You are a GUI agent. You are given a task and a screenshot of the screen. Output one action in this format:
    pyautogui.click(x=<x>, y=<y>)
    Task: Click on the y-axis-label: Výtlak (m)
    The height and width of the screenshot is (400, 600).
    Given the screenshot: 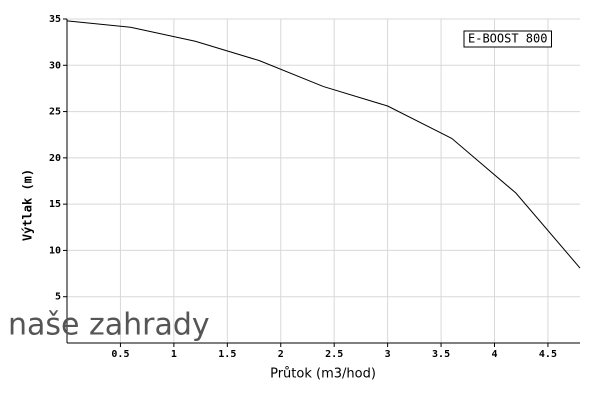 What is the action you would take?
    pyautogui.click(x=28, y=205)
    